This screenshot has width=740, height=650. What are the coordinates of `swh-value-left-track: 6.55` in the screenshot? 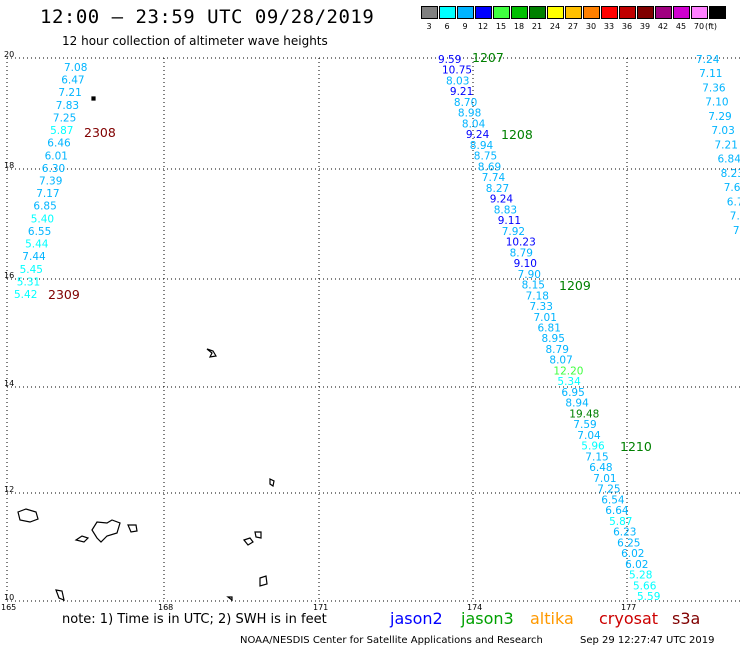 It's located at (39, 232).